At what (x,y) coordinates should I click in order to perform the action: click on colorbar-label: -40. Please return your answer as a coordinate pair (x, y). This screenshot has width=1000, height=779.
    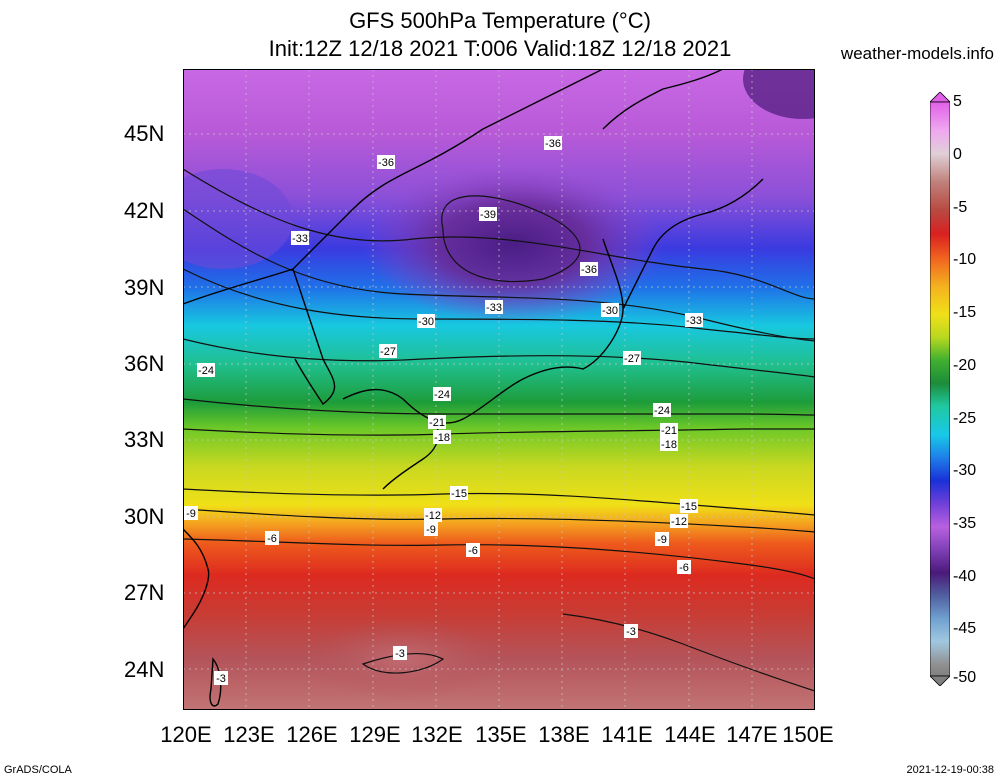
    Looking at the image, I should click on (965, 576).